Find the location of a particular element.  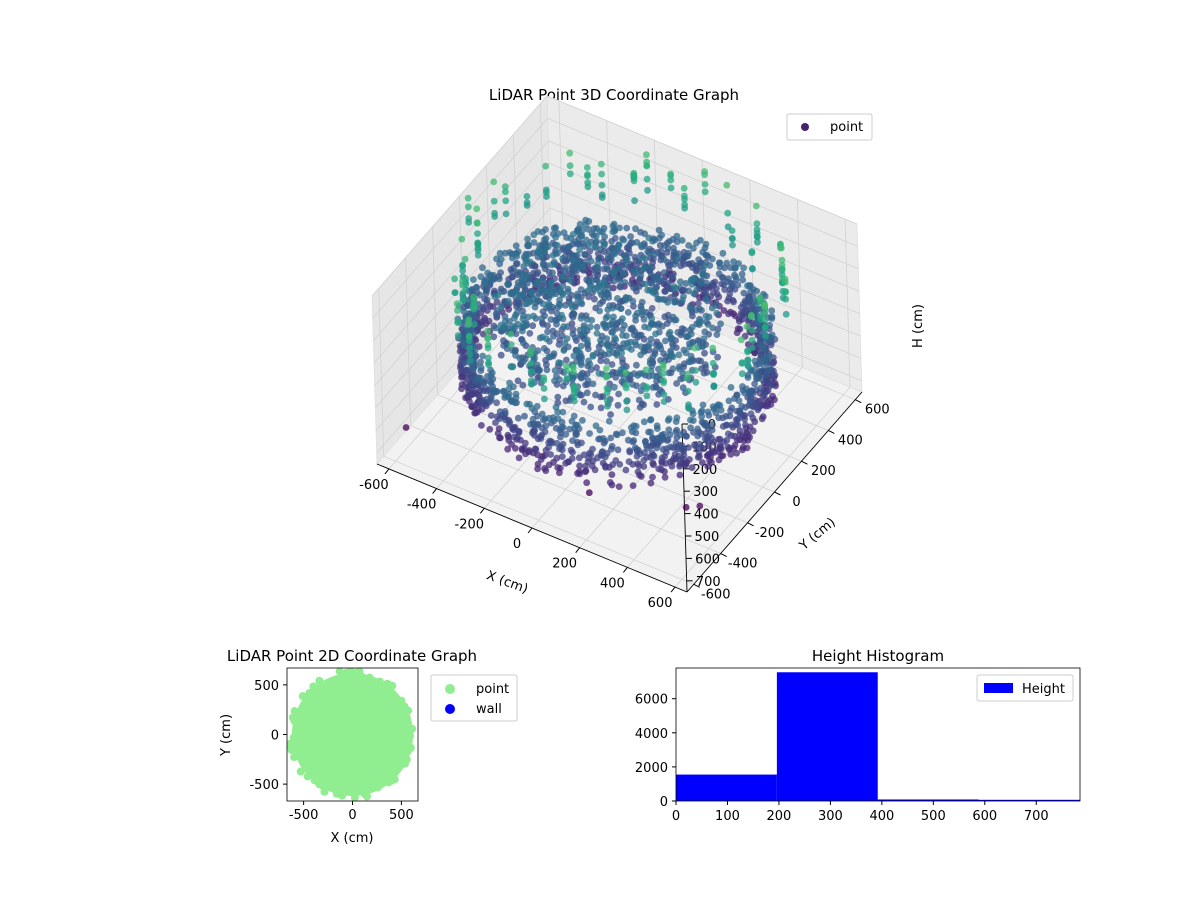

histogram-ytick-label: 0 is located at coordinates (664, 802).